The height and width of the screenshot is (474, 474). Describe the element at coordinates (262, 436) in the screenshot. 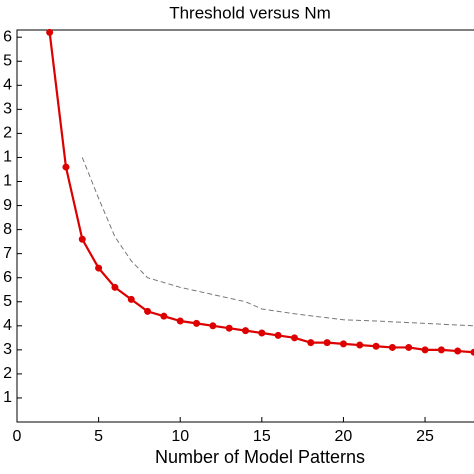

I see `x-tick-label: 15` at that location.